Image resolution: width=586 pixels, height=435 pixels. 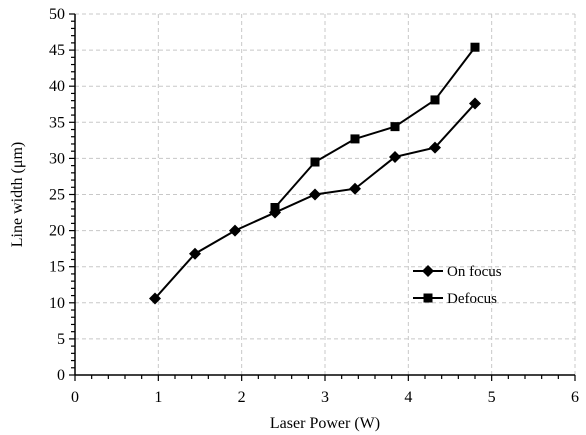 What do you see at coordinates (457, 285) in the screenshot?
I see `legend: On focus Defocus` at bounding box center [457, 285].